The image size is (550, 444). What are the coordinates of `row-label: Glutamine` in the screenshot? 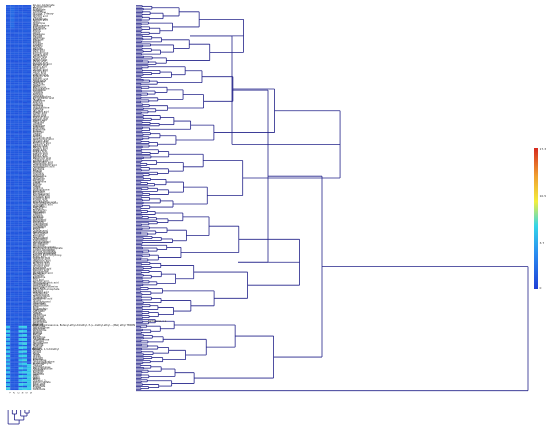 It's located at (39, 82).